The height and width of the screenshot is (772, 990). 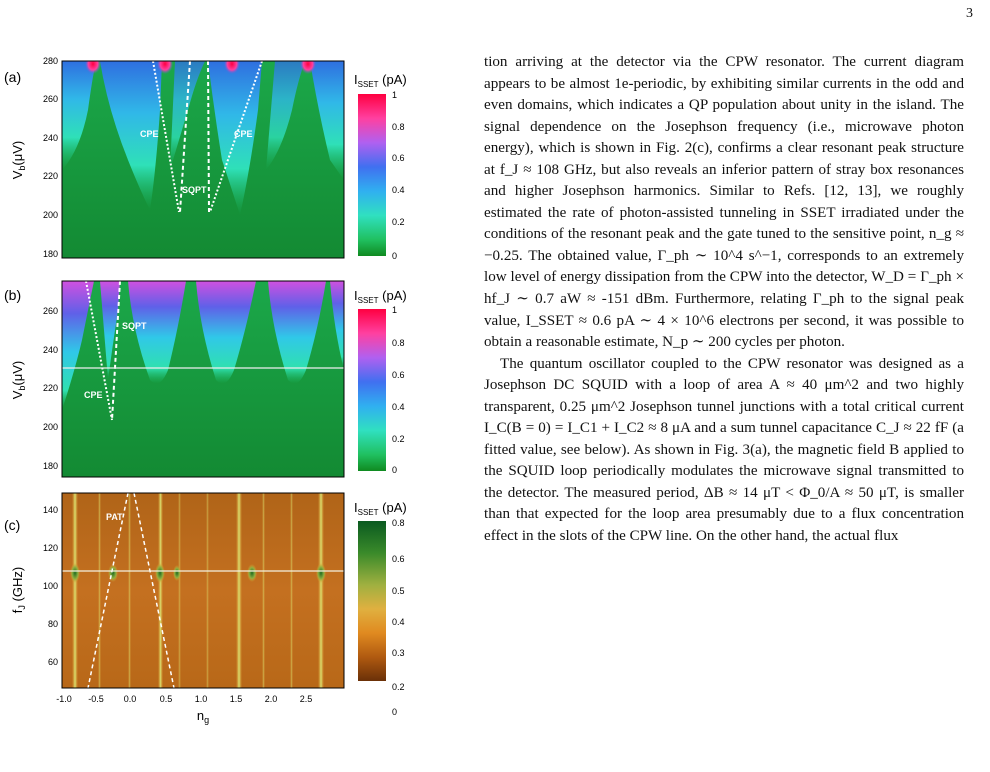 I want to click on svg-text: 80, so click(x=53, y=624).